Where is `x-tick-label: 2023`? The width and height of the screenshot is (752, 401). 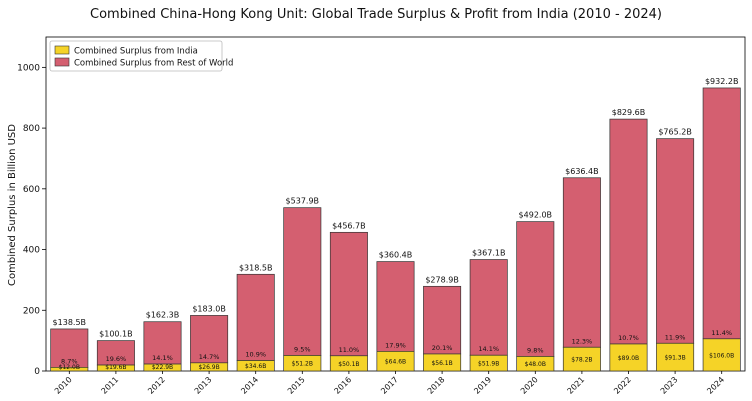
x-tick-label: 2023 is located at coordinates (669, 385).